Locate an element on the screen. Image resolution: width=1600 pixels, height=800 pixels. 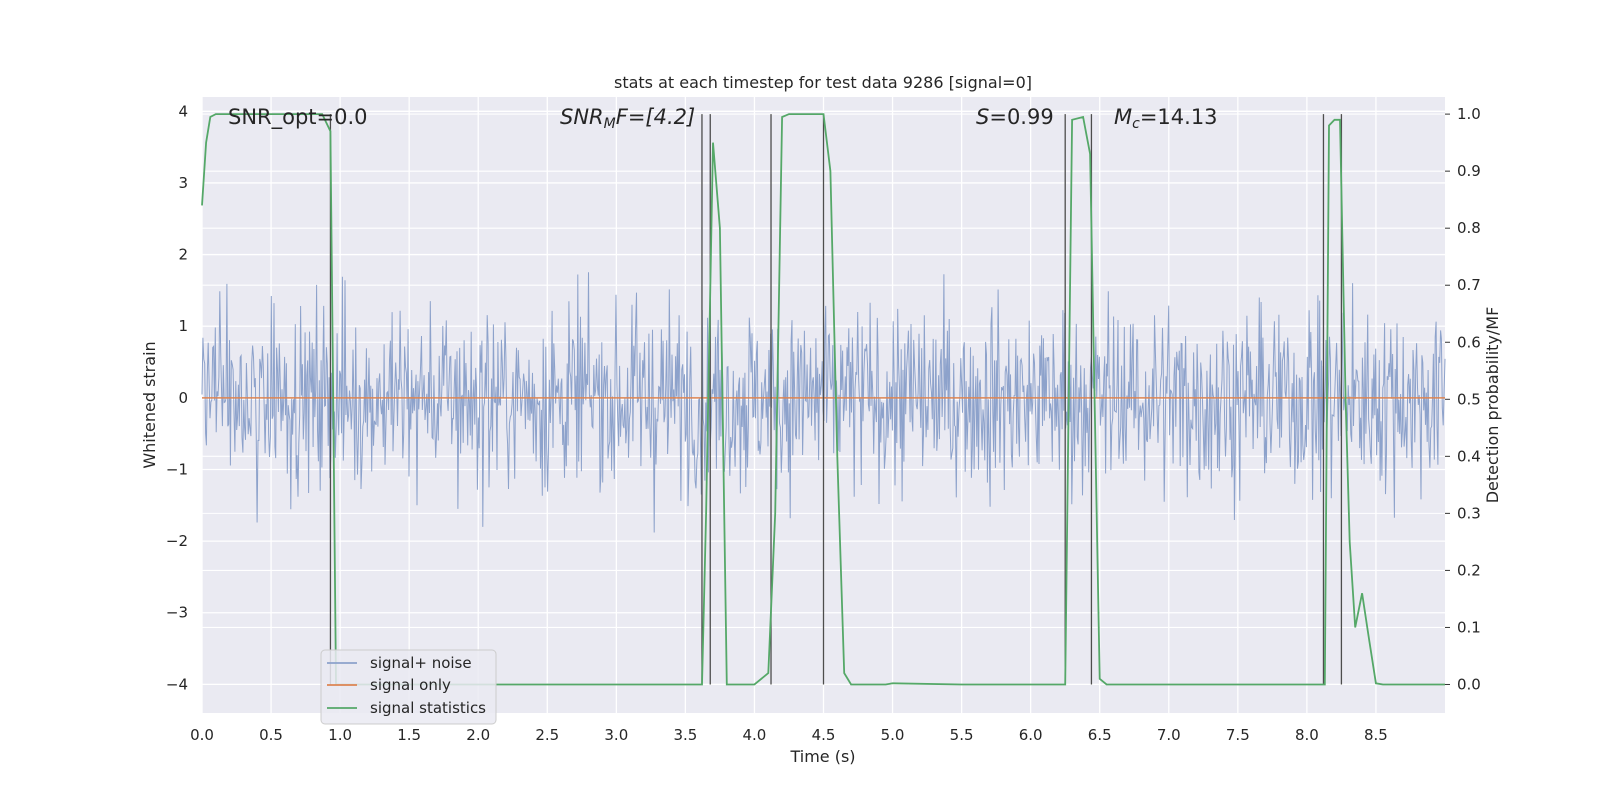
y-tick-label-right: 0.7 is located at coordinates (1469, 285).